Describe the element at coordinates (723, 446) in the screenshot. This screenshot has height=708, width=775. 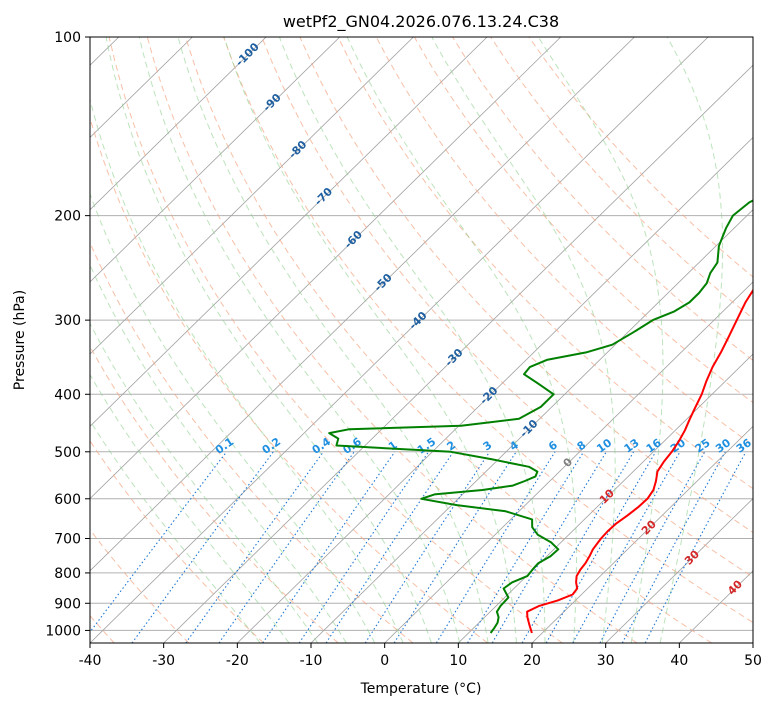
I see `mixing-ratio-label: 30` at that location.